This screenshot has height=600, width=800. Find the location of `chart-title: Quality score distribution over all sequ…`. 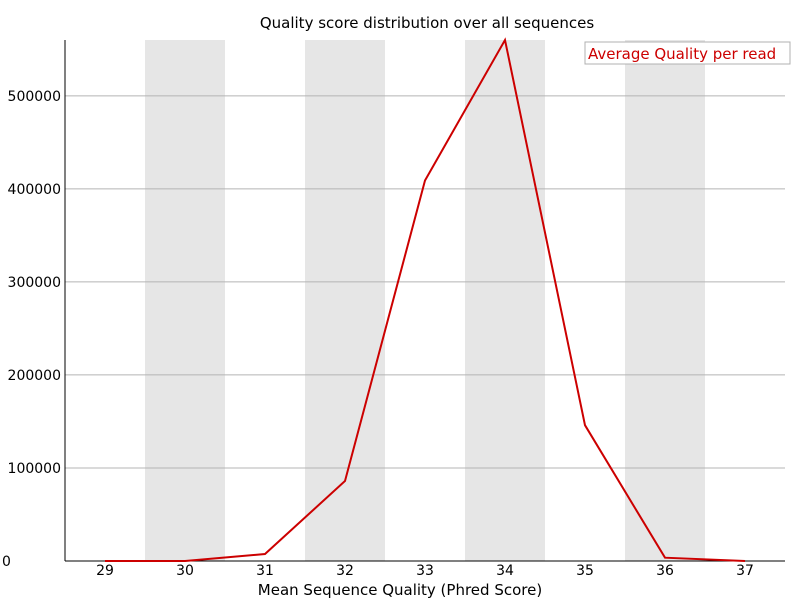

chart-title: Quality score distribution over all sequ… is located at coordinates (427, 23).